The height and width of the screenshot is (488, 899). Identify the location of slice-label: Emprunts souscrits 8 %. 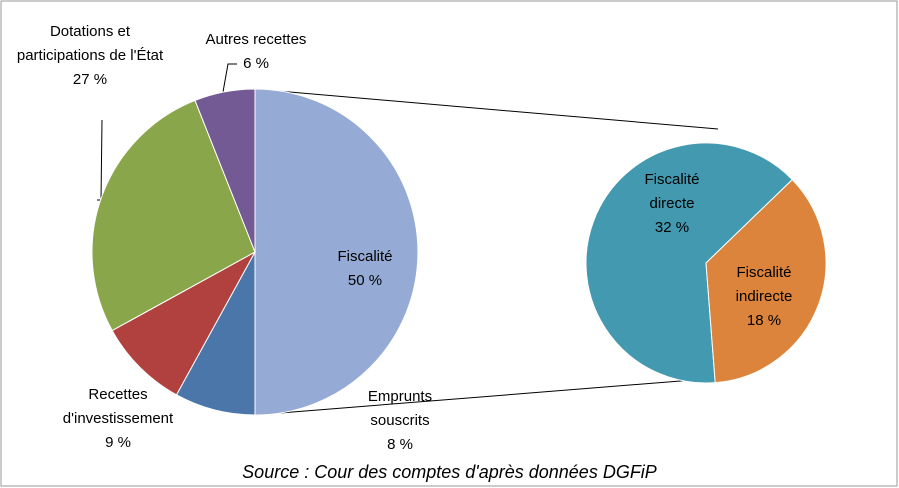
(400, 421).